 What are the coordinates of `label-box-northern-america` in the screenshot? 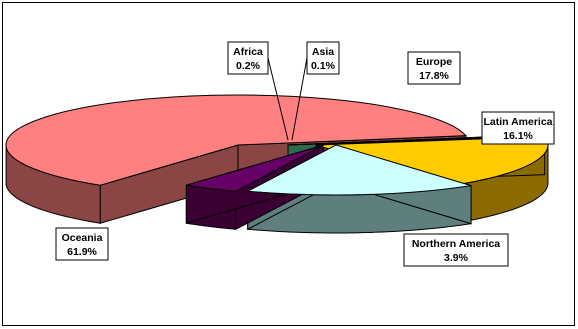 It's located at (456, 250).